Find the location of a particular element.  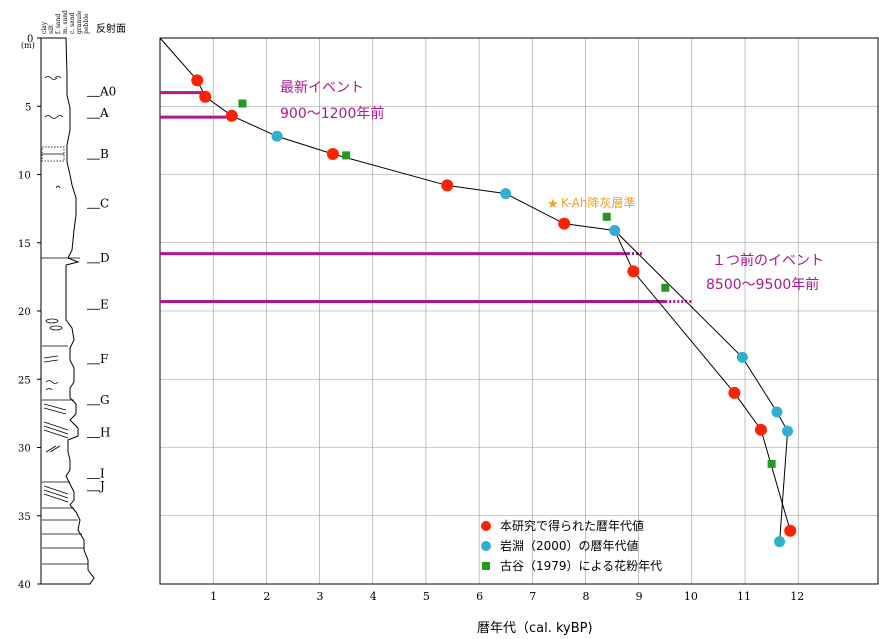

depth-tick-label: 30 is located at coordinates (24, 449).